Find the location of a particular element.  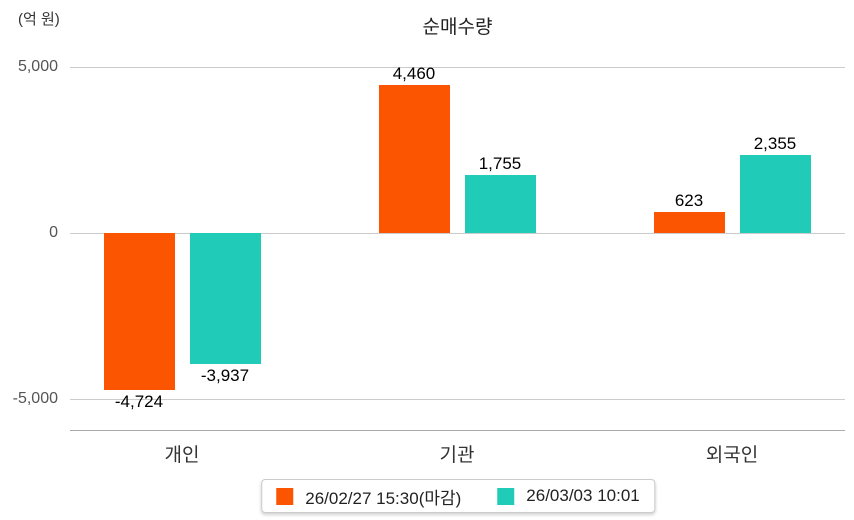

bar-value-label: -4,724 is located at coordinates (139, 401).